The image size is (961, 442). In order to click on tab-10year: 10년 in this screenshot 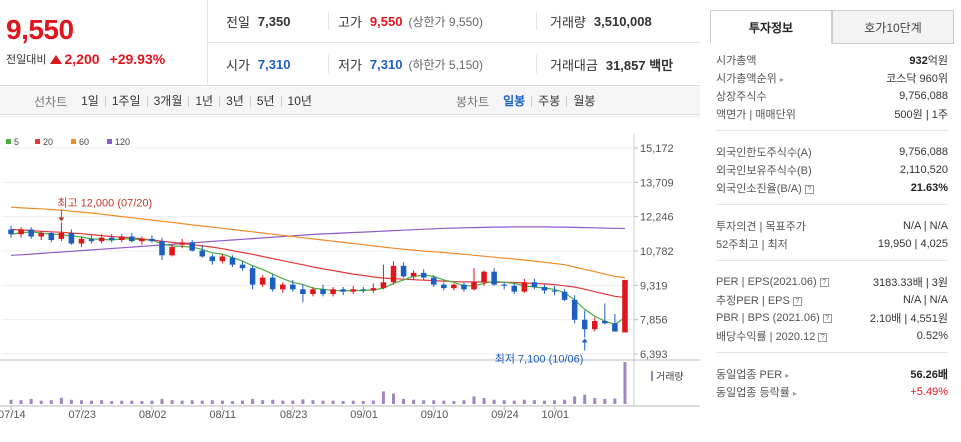, I will do `click(299, 101)`.